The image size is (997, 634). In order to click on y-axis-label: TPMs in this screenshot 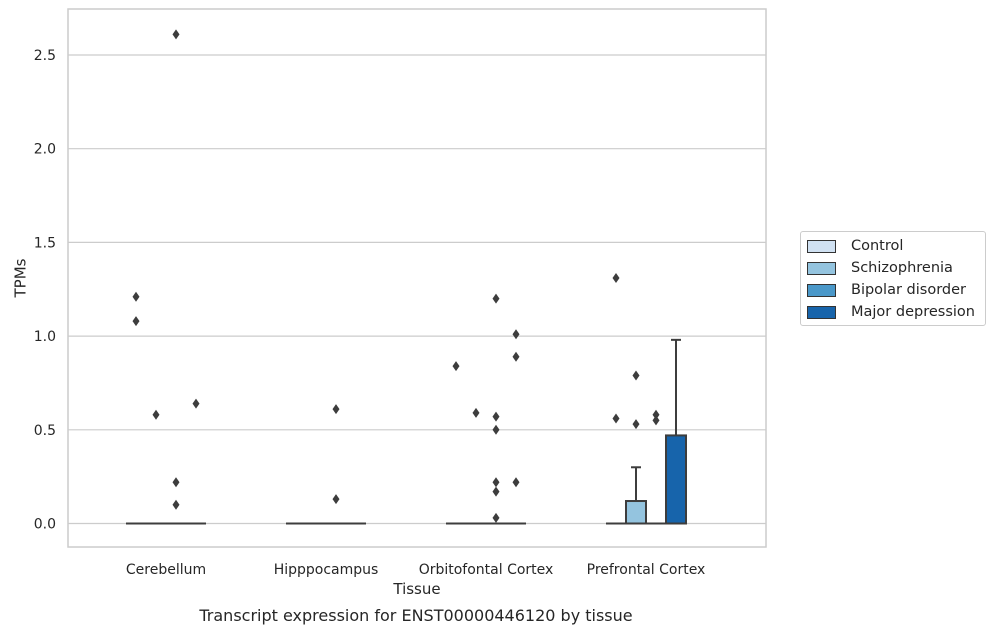, I will do `click(20, 278)`.